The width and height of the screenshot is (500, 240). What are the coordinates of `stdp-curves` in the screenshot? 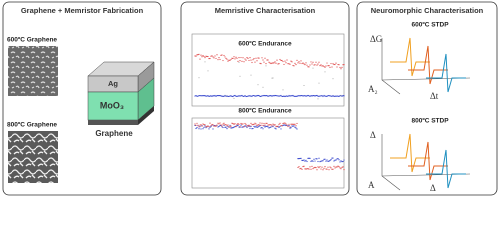 It's located at (426, 114).